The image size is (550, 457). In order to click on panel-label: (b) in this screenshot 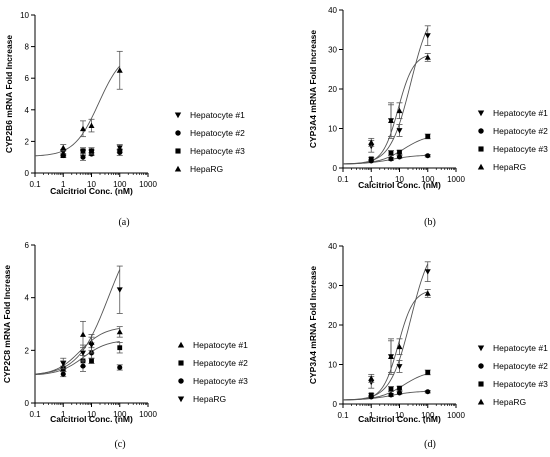, I will do `click(430, 222)`.